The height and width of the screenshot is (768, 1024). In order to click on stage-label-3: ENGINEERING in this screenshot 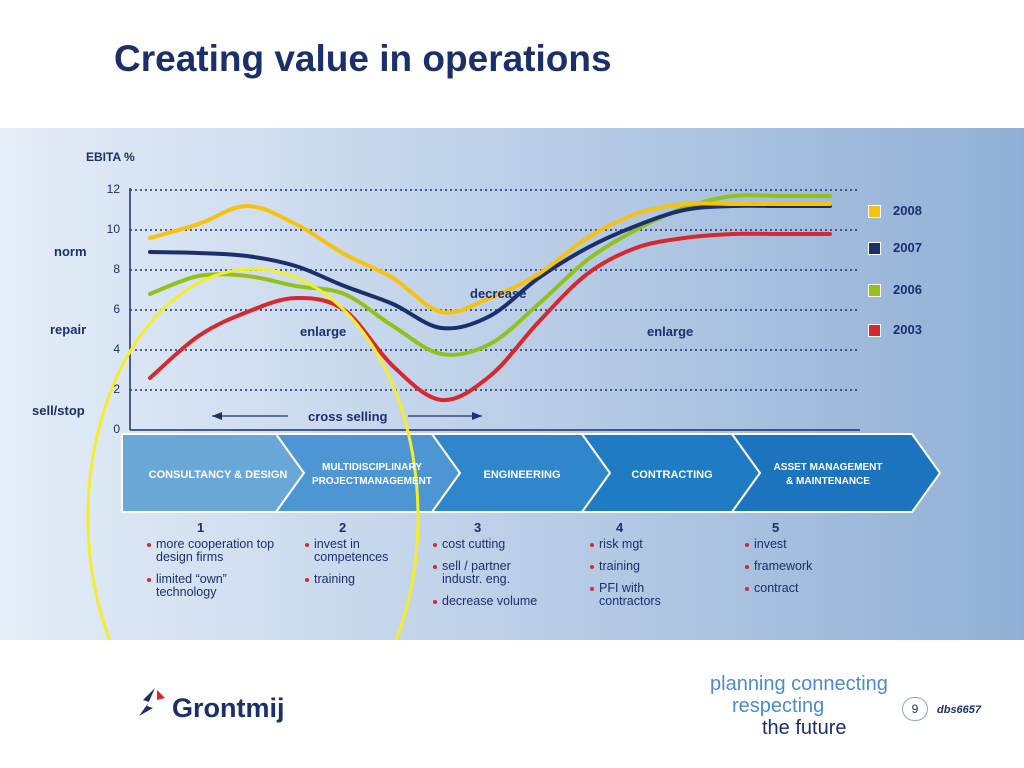, I will do `click(522, 475)`.